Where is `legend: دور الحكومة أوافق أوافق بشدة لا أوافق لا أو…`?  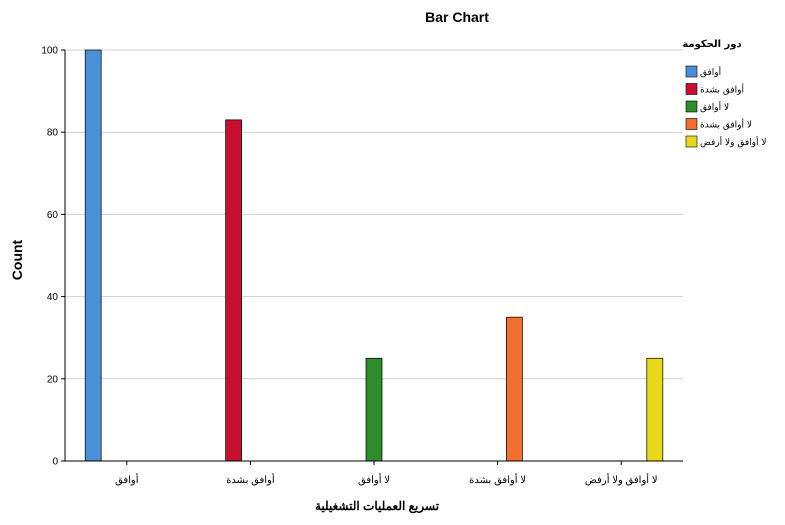 legend: دور الحكومة أوافق أوافق بشدة لا أوافق لا أو… is located at coordinates (724, 93).